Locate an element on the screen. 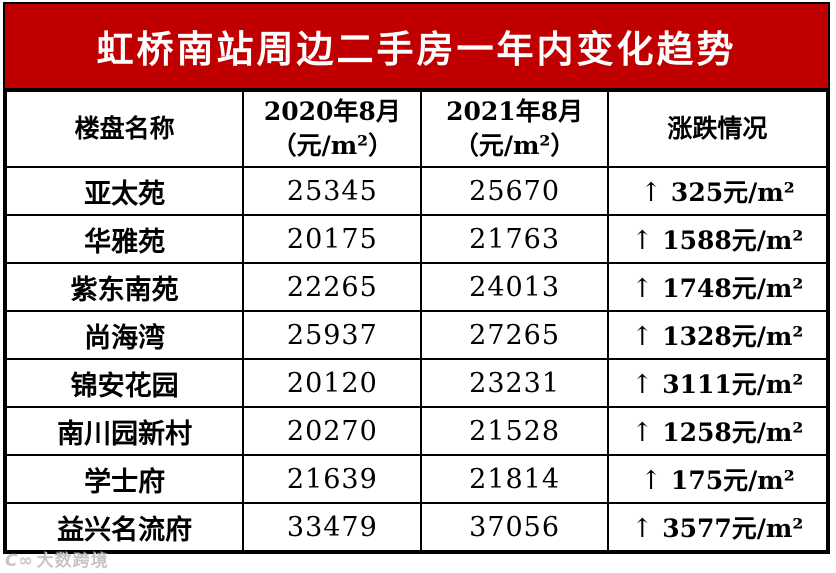 This screenshot has width=836, height=573. price-2020: 33479 is located at coordinates (332, 527).